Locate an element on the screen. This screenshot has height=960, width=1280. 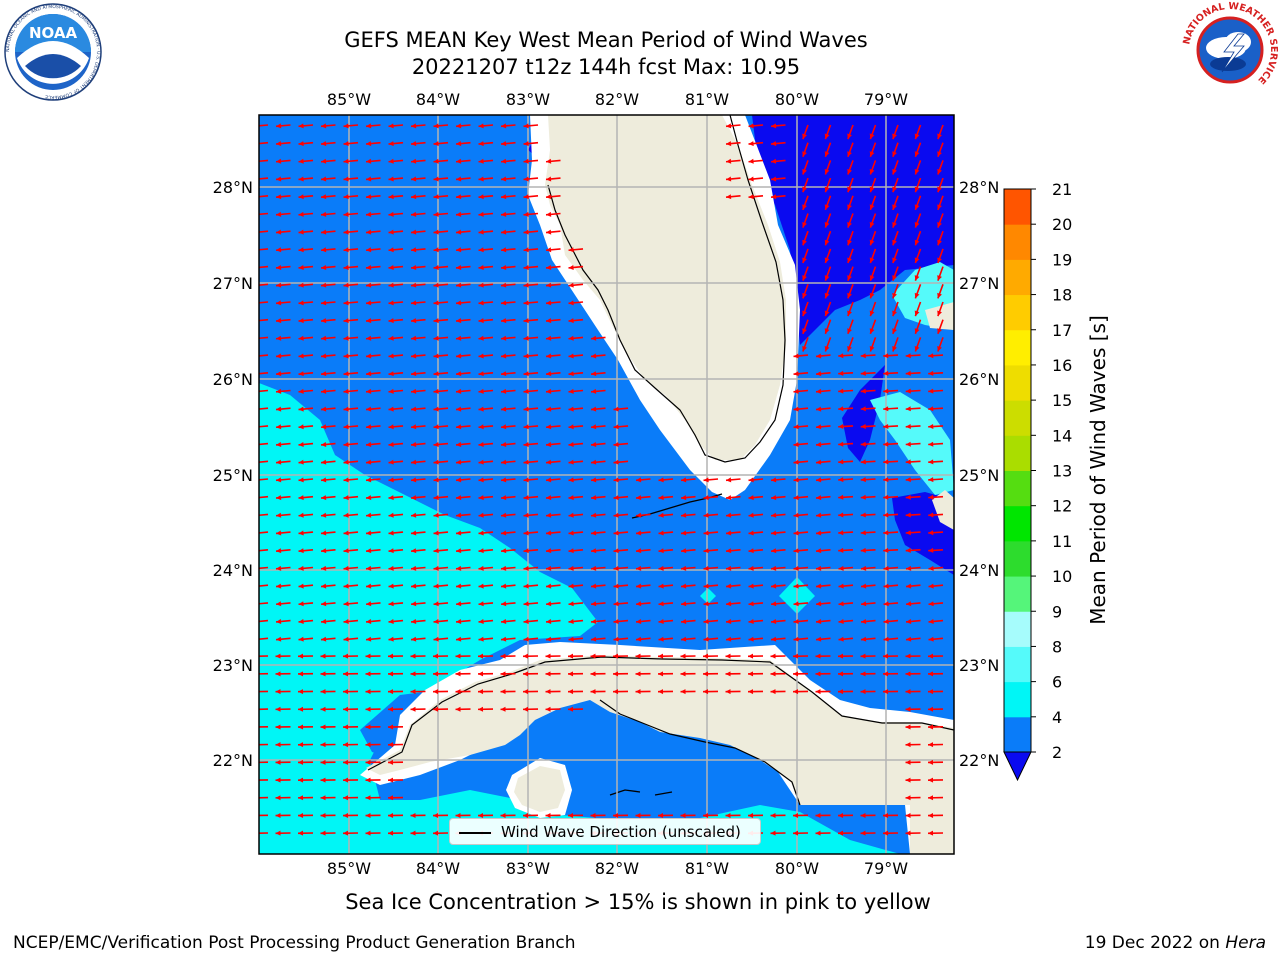
lon-tick-label: 79°W is located at coordinates (886, 99).